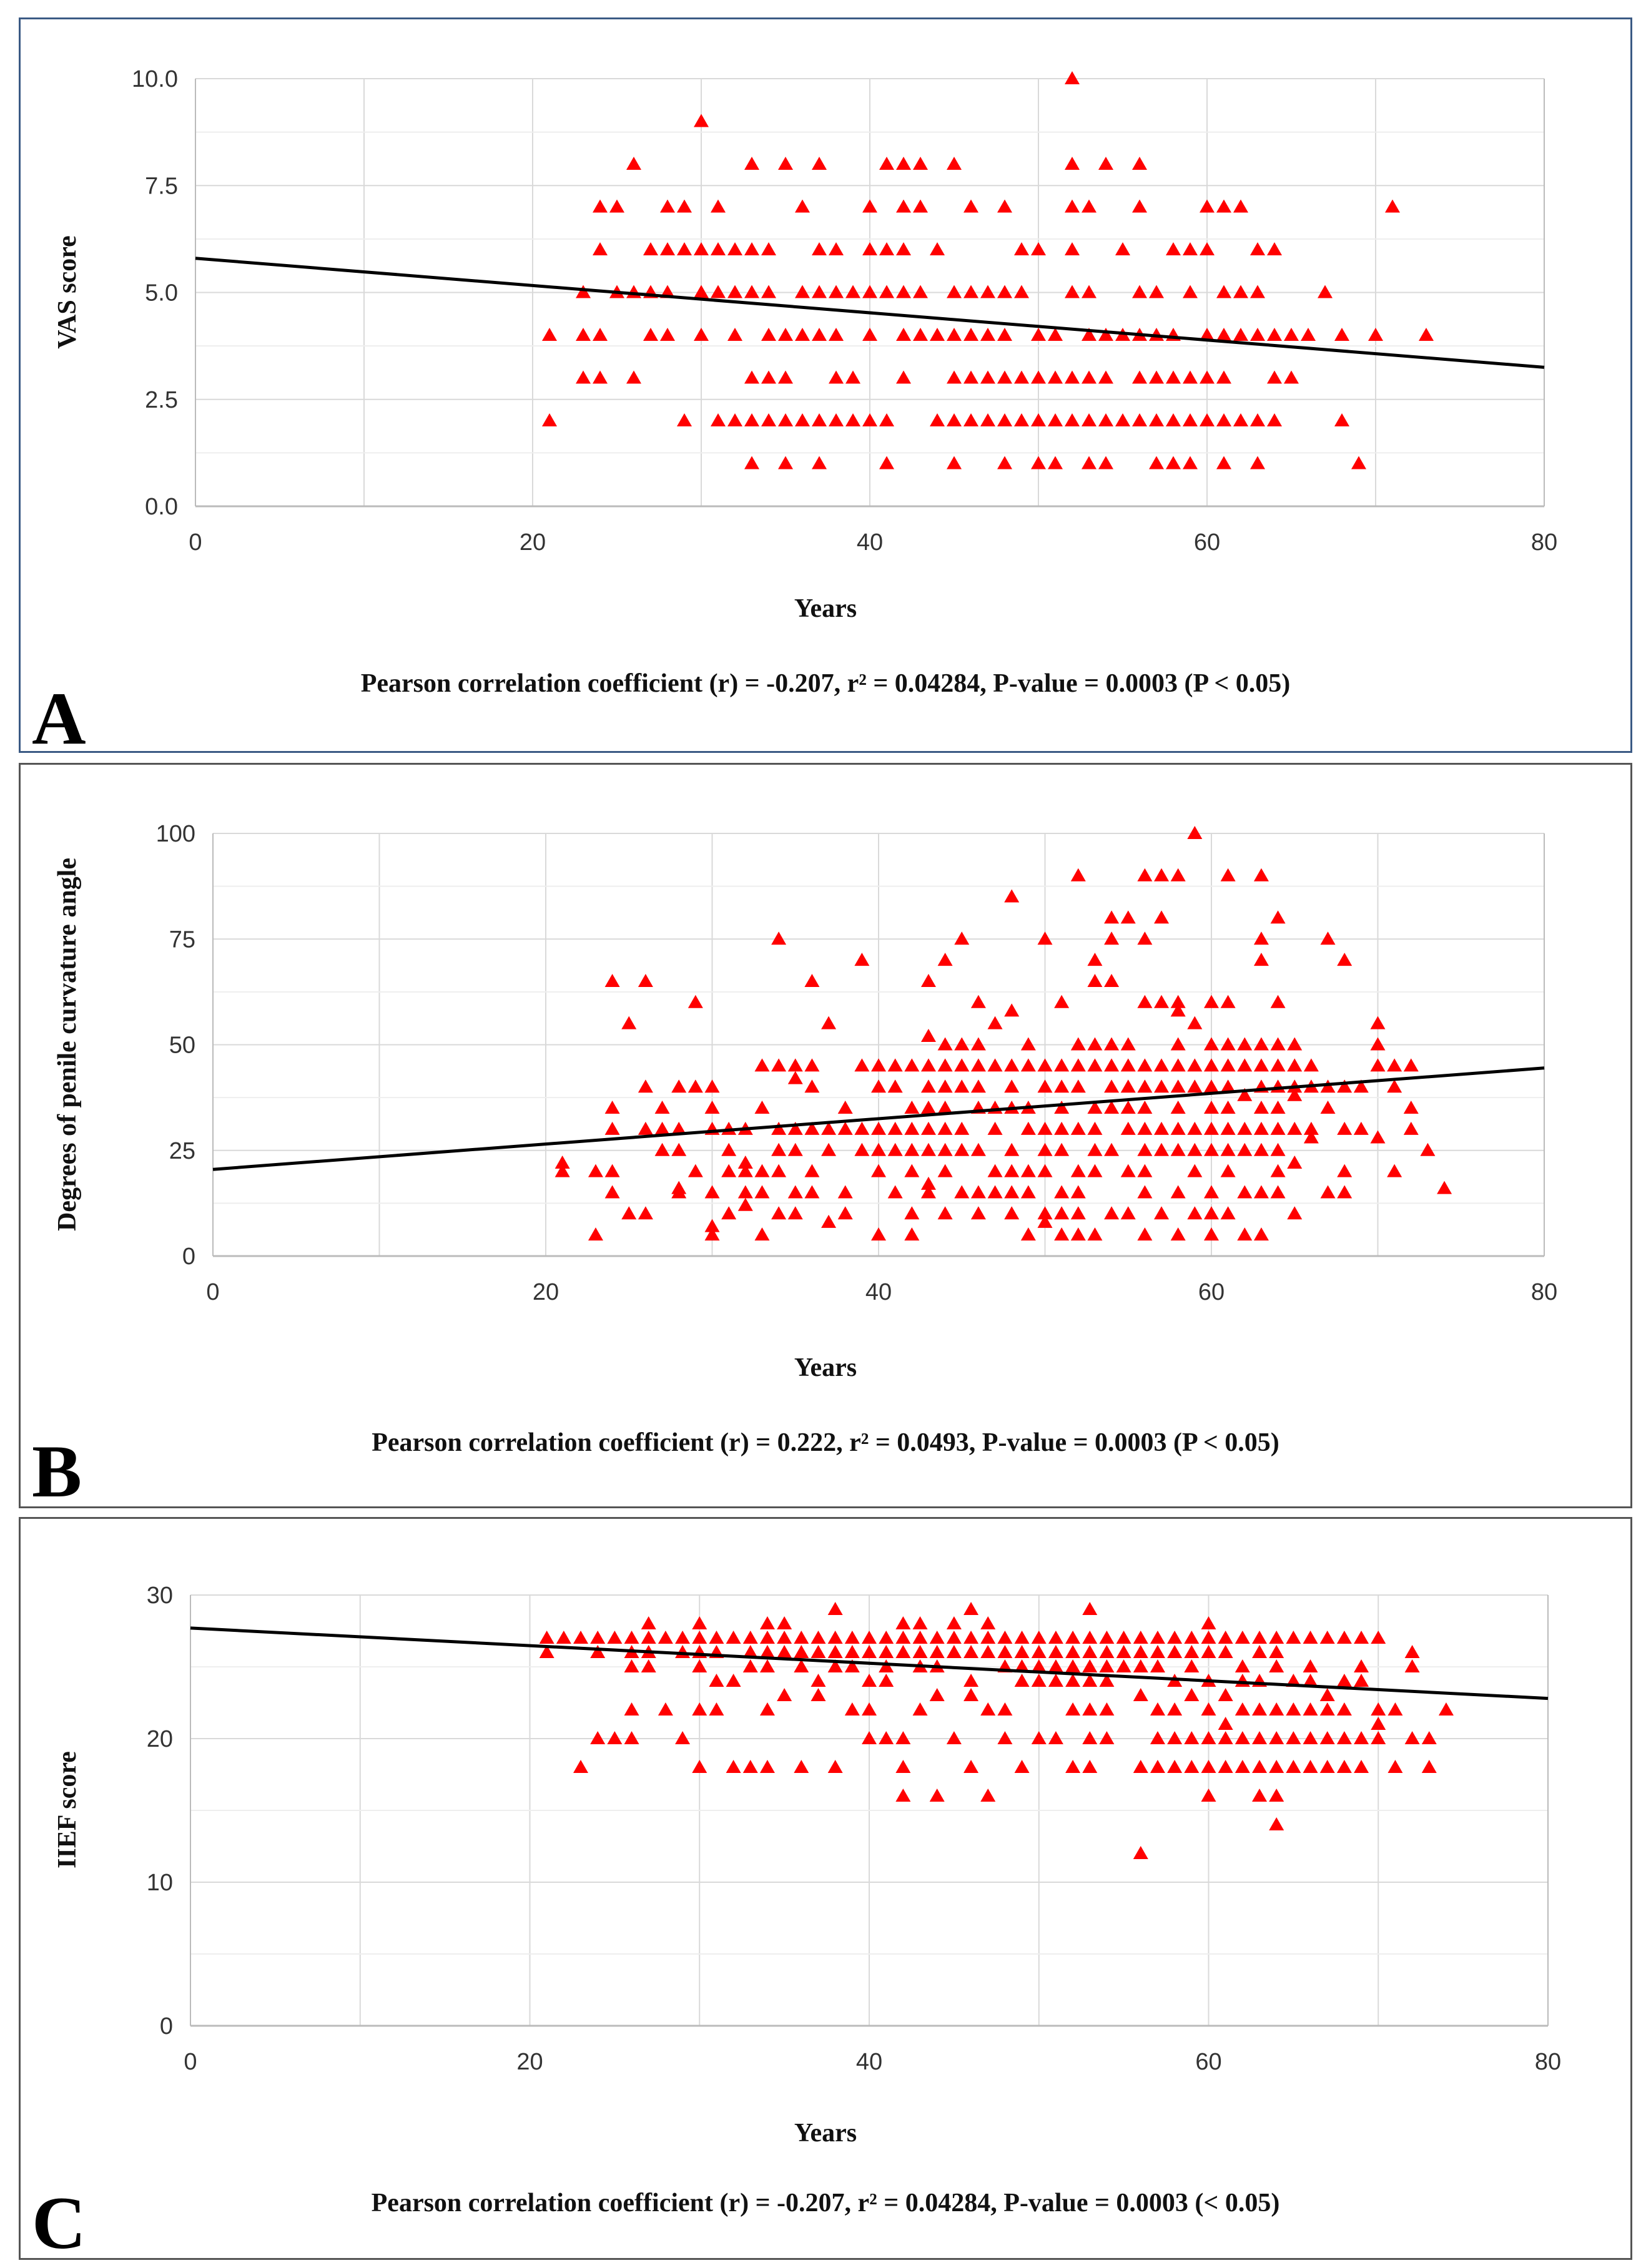 This screenshot has width=1651, height=2268. I want to click on y-tick-label: 2.5, so click(161, 400).